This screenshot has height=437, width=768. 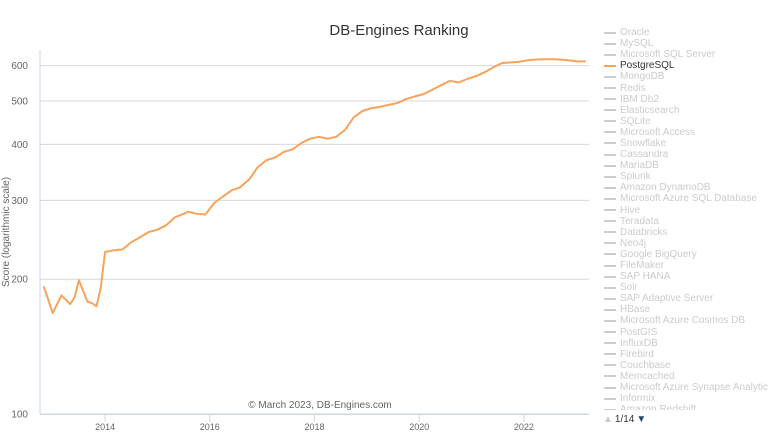 What do you see at coordinates (629, 288) in the screenshot?
I see `legend-label: Solr` at bounding box center [629, 288].